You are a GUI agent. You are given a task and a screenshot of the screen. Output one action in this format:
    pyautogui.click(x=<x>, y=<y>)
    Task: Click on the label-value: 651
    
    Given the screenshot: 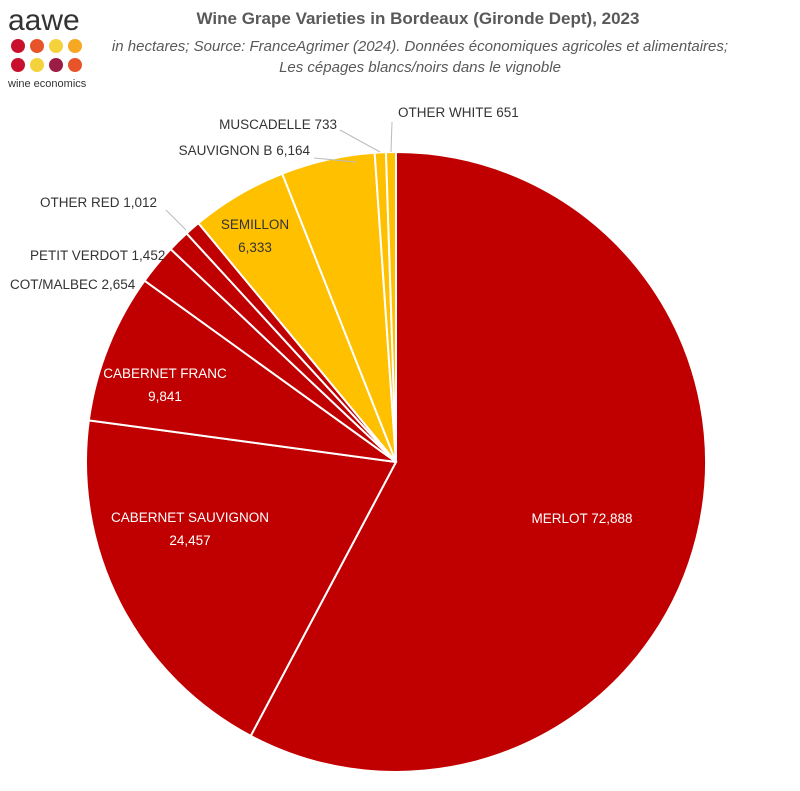 What is the action you would take?
    pyautogui.click(x=507, y=112)
    